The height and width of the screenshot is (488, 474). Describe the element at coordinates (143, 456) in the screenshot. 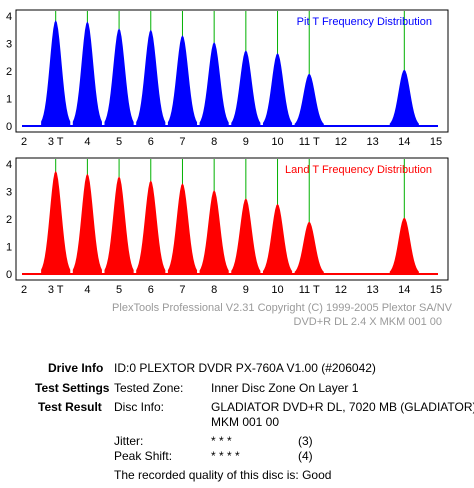

I see `peak-shift-label: Peak Shift:` at that location.